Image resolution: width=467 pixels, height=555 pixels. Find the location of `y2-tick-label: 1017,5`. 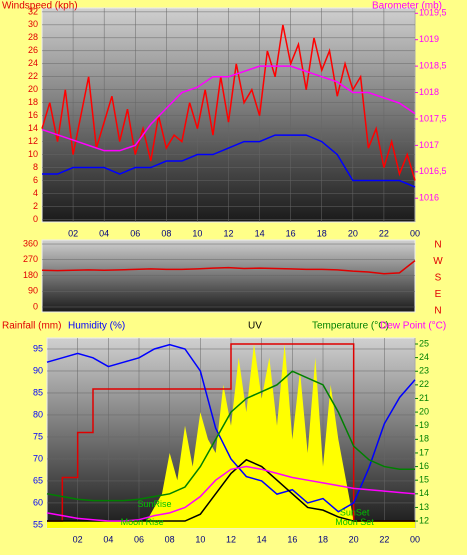

y2-tick-label: 1017,5 is located at coordinates (433, 118).